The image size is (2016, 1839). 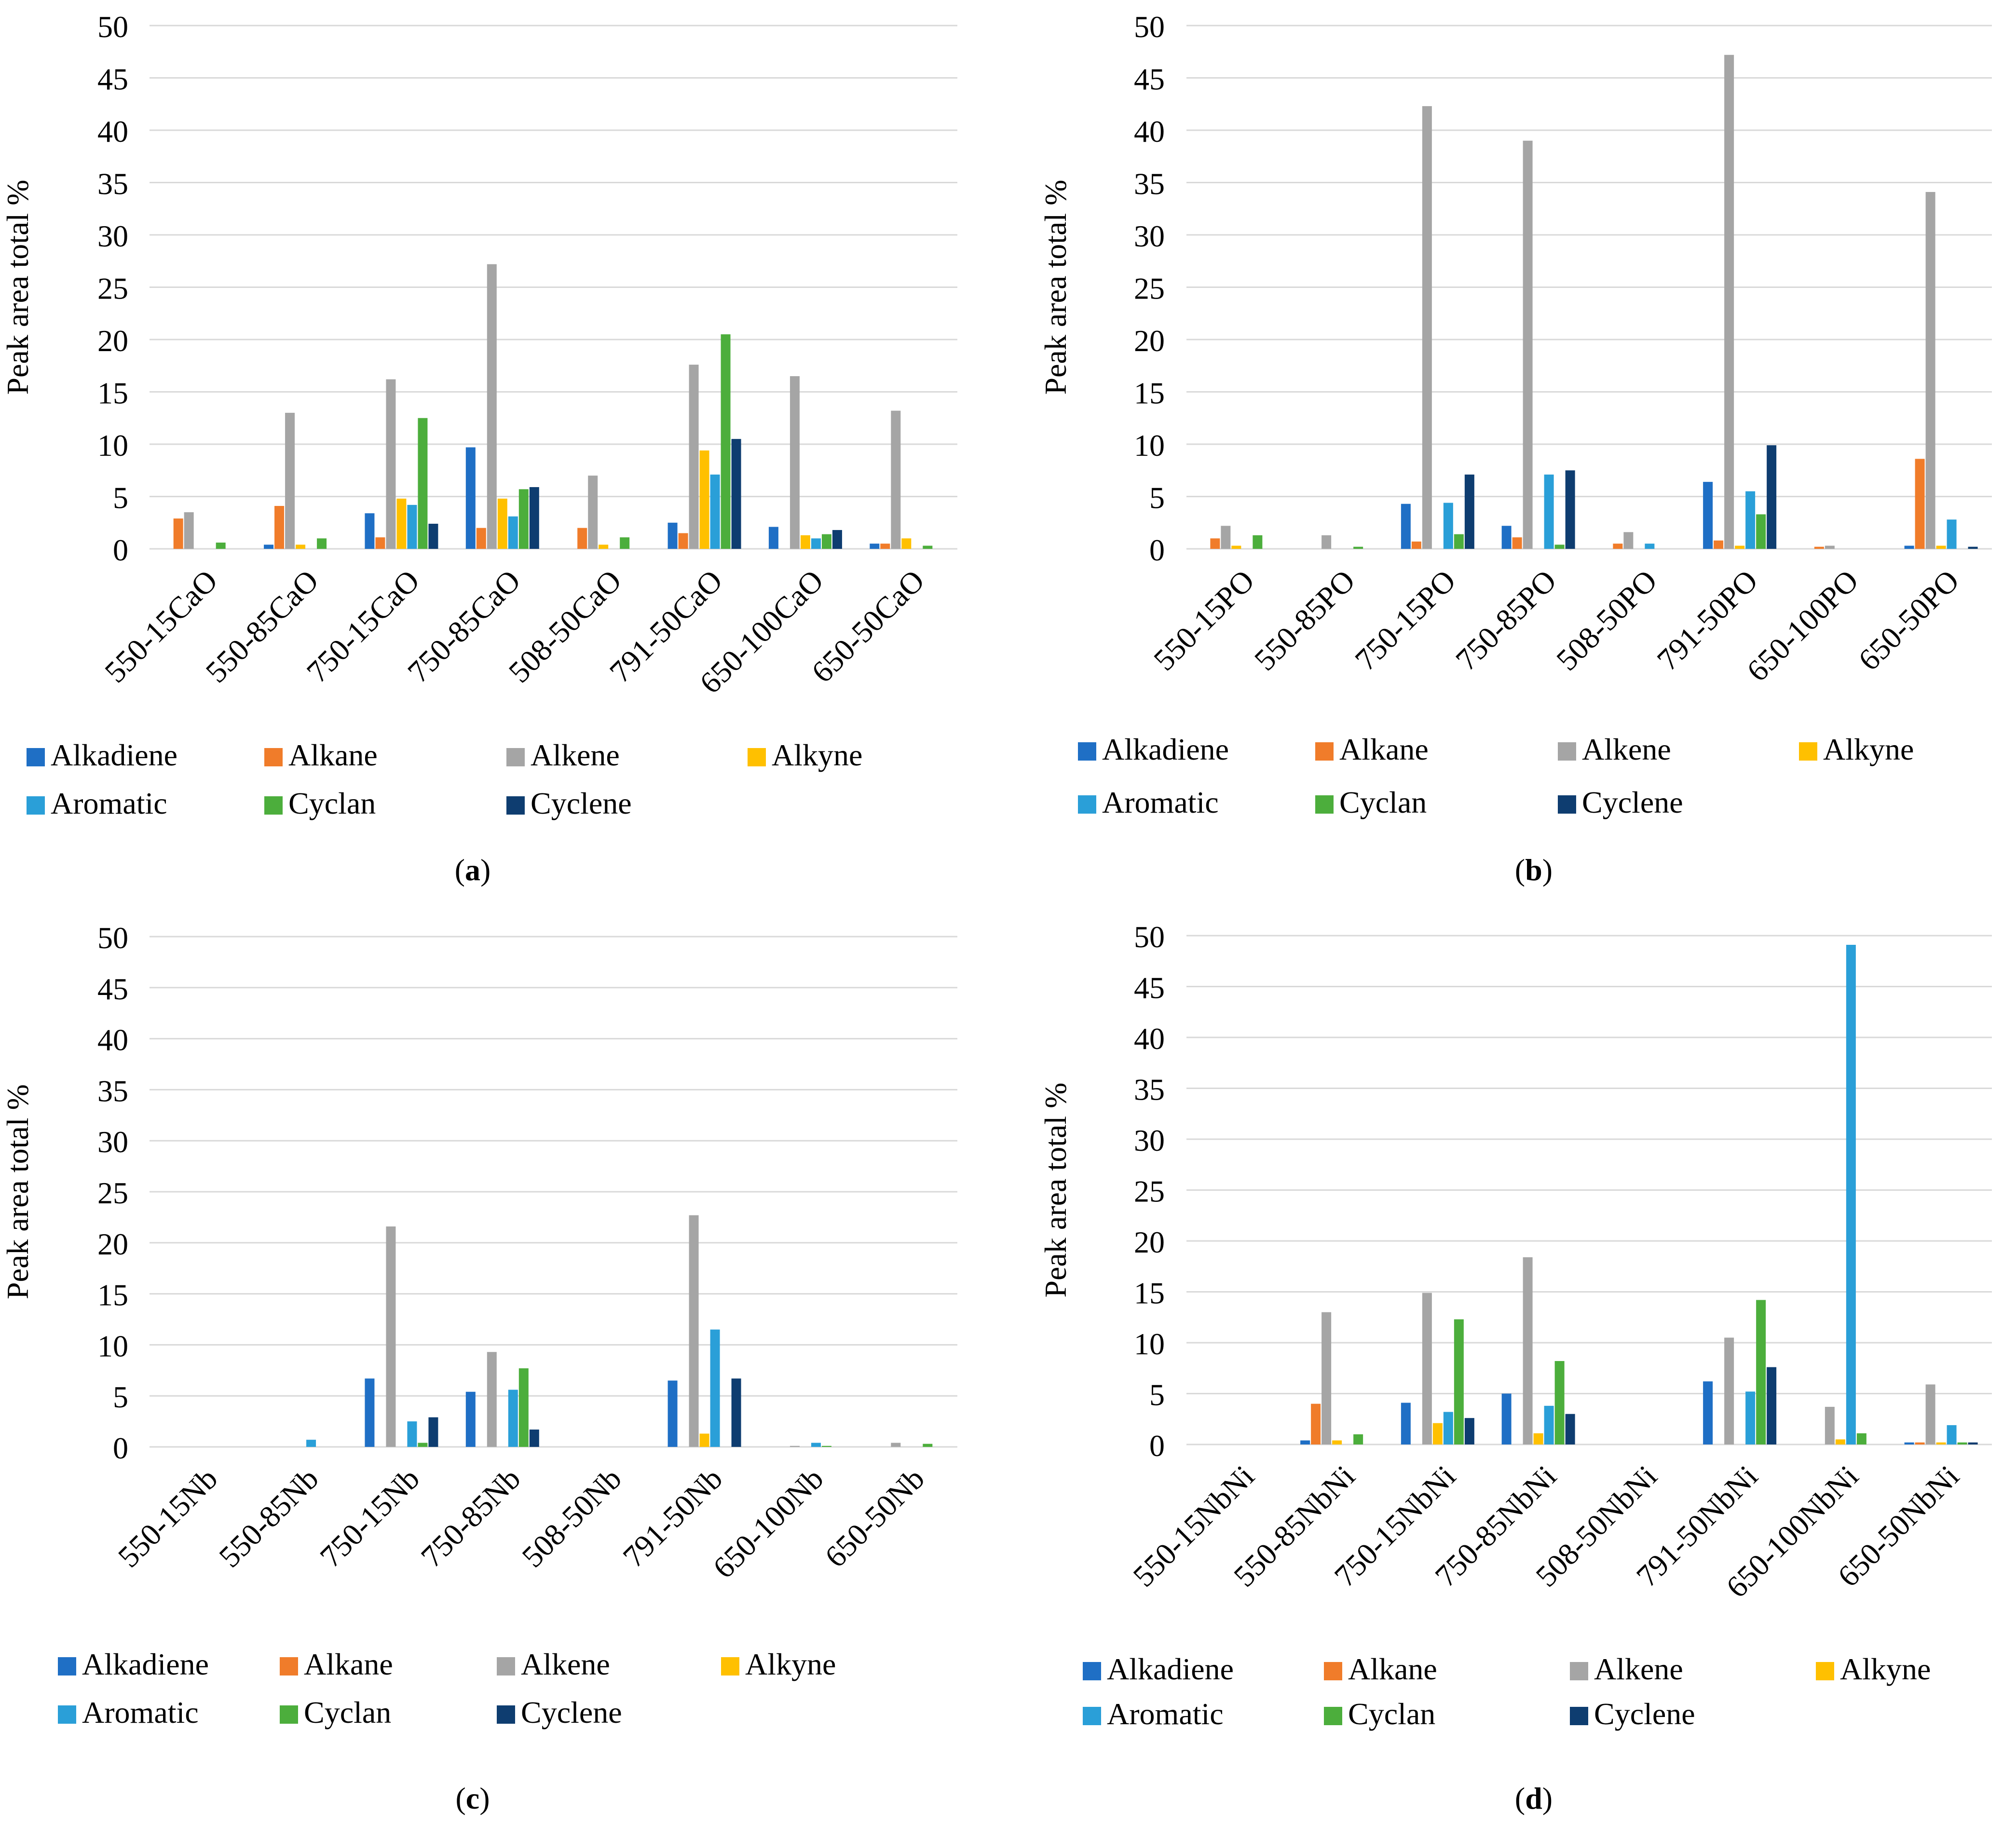 What do you see at coordinates (102, 755) in the screenshot?
I see `legend-item: Alkadiene` at bounding box center [102, 755].